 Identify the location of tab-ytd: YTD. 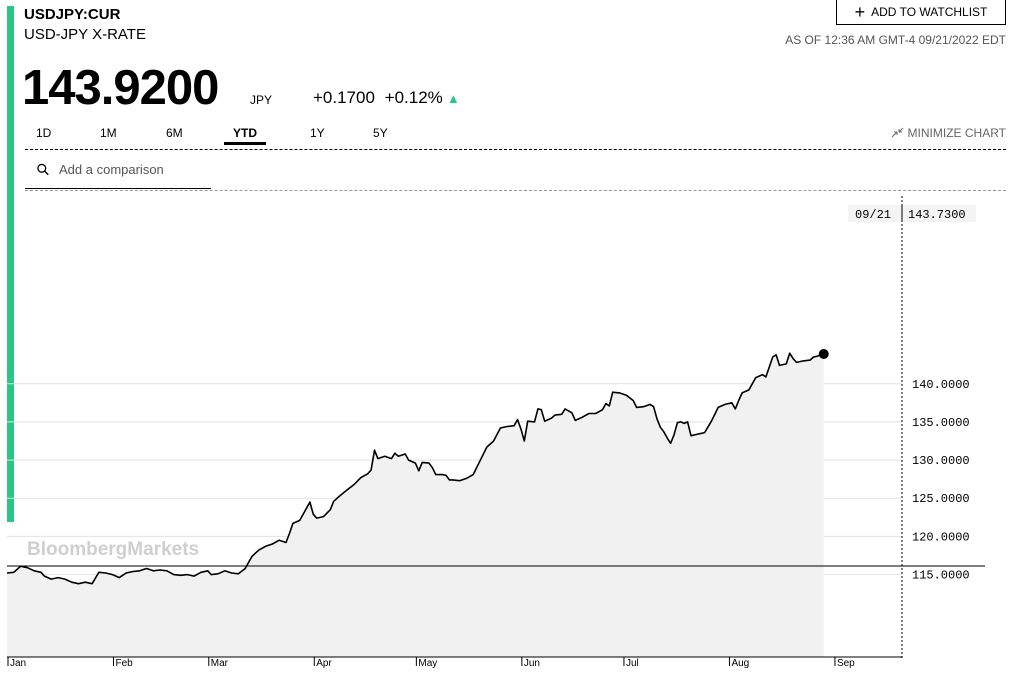
(245, 135).